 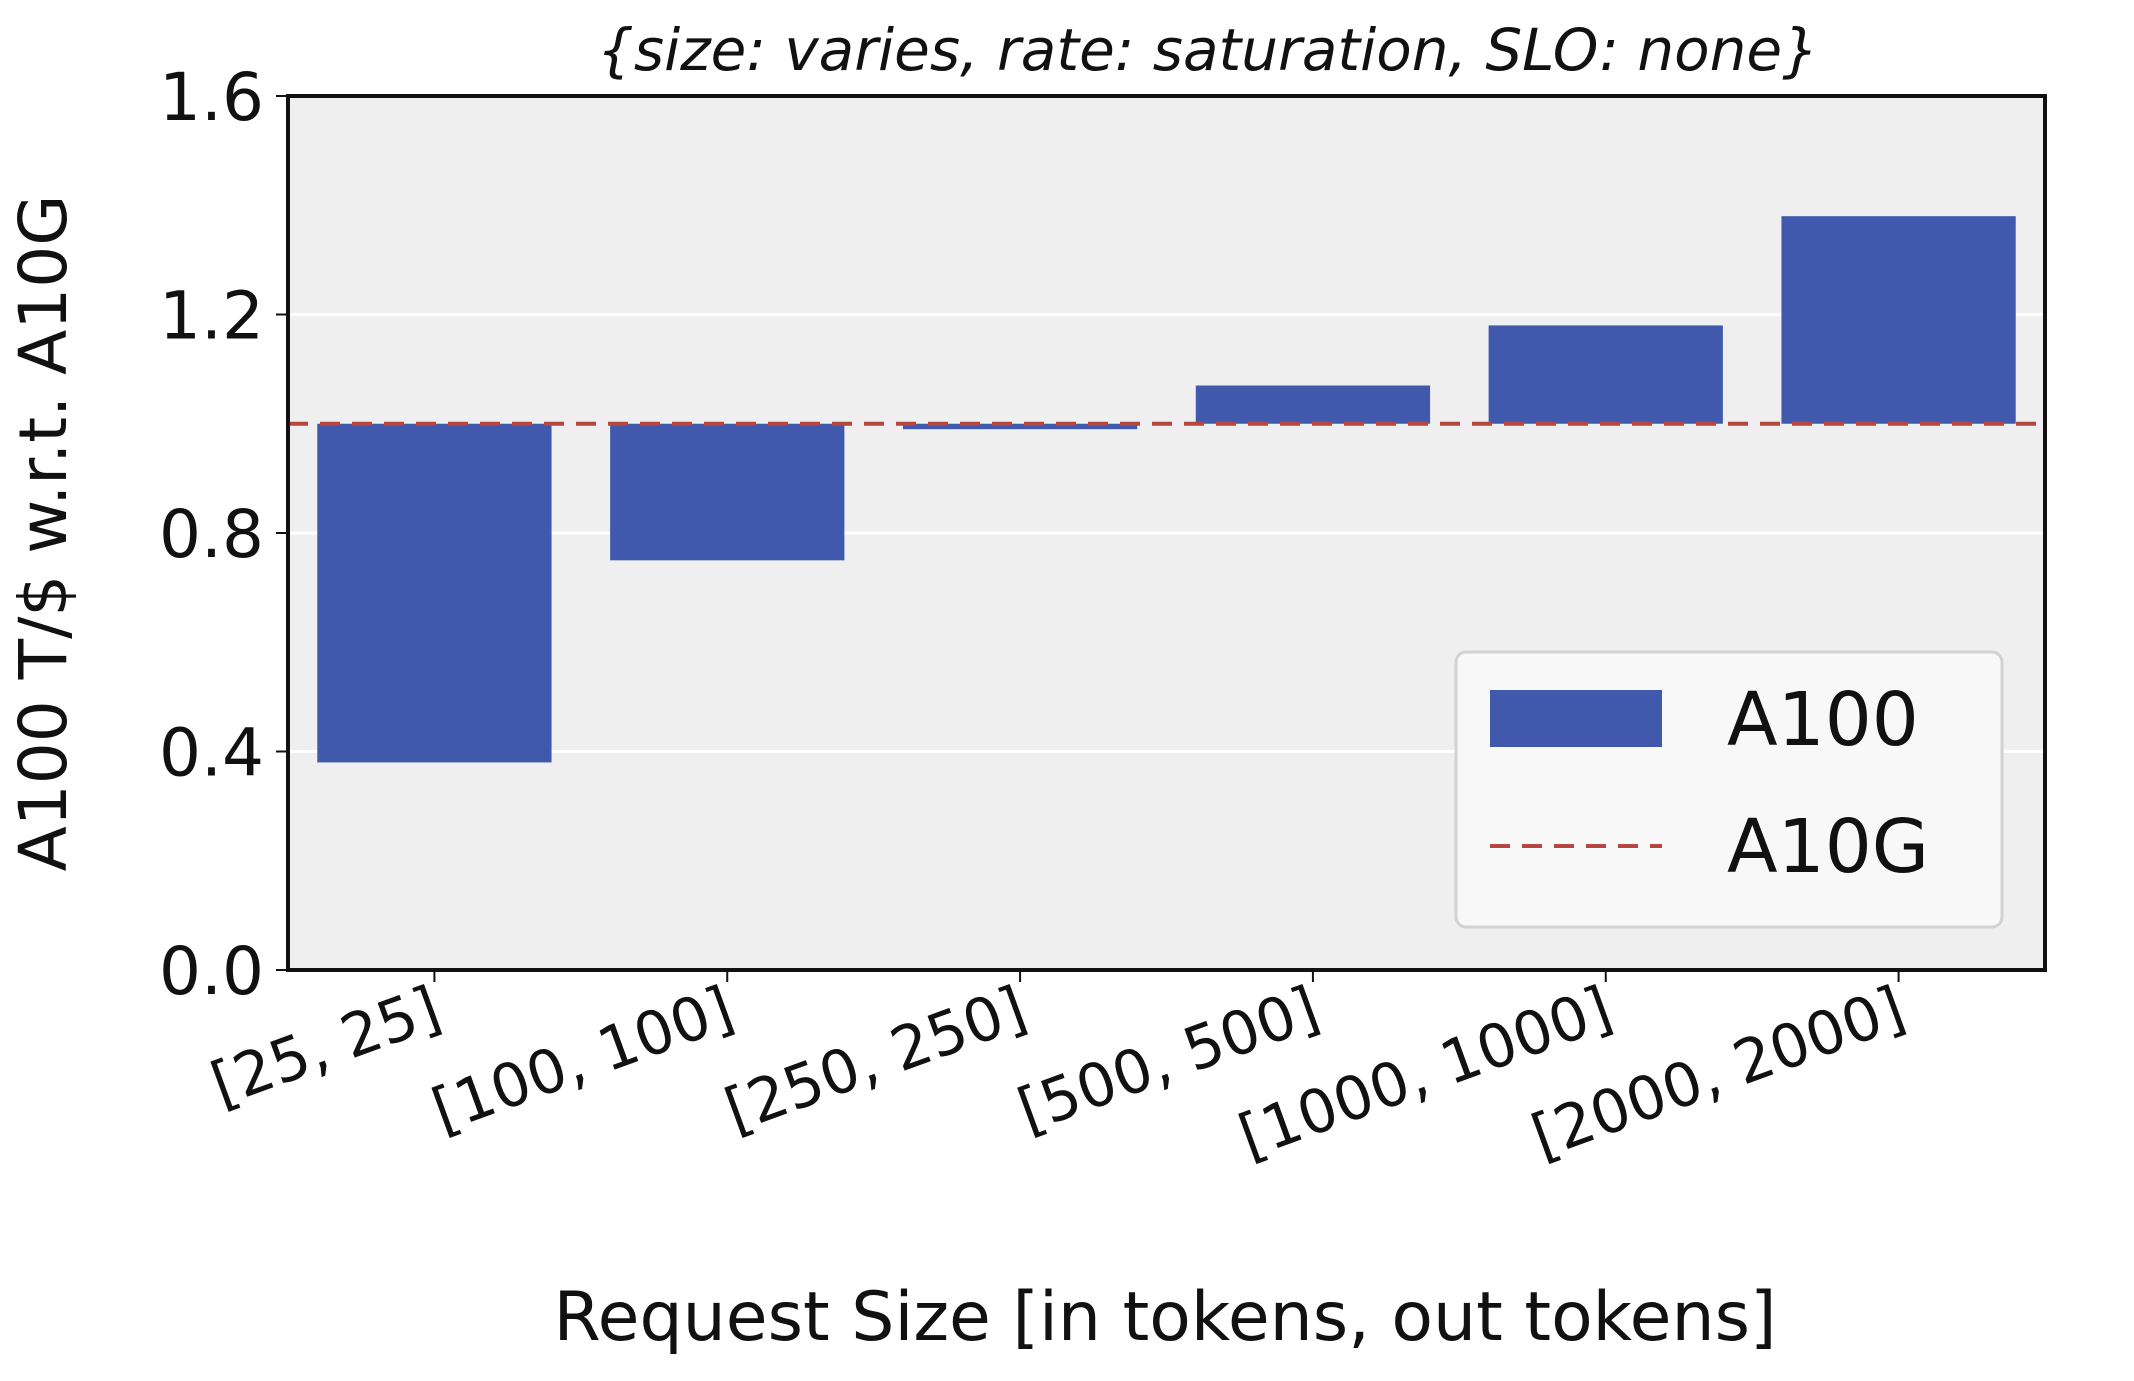 I want to click on y-axis-label: A100 T/$ w.r.t. A10G, so click(x=43, y=533).